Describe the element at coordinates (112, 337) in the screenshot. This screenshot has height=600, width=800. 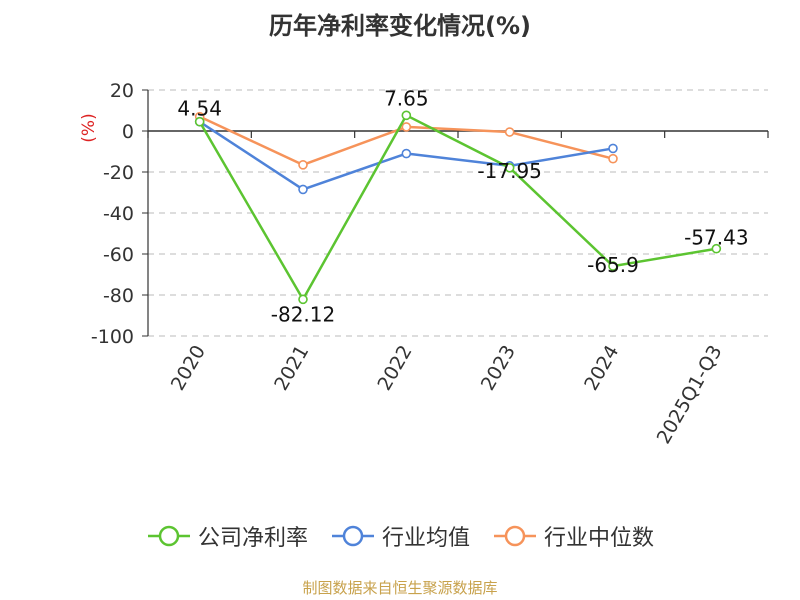
I see `y-tick-label: -100` at that location.